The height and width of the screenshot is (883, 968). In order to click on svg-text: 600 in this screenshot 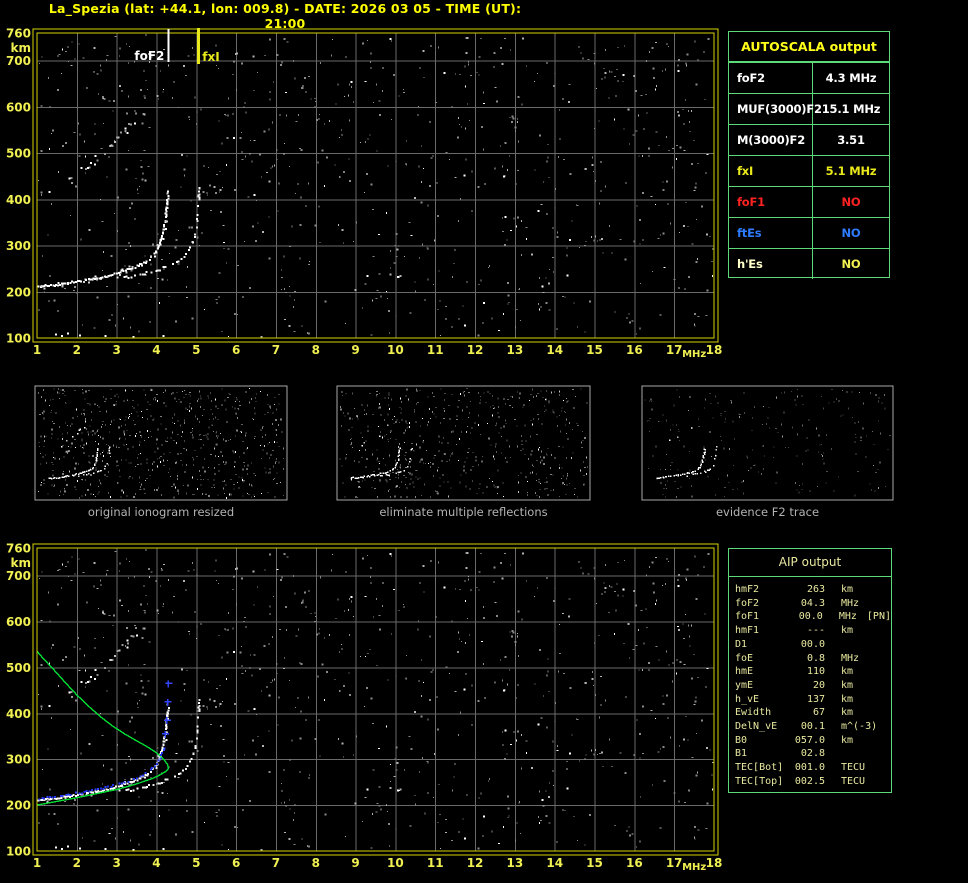, I will do `click(18, 107)`.